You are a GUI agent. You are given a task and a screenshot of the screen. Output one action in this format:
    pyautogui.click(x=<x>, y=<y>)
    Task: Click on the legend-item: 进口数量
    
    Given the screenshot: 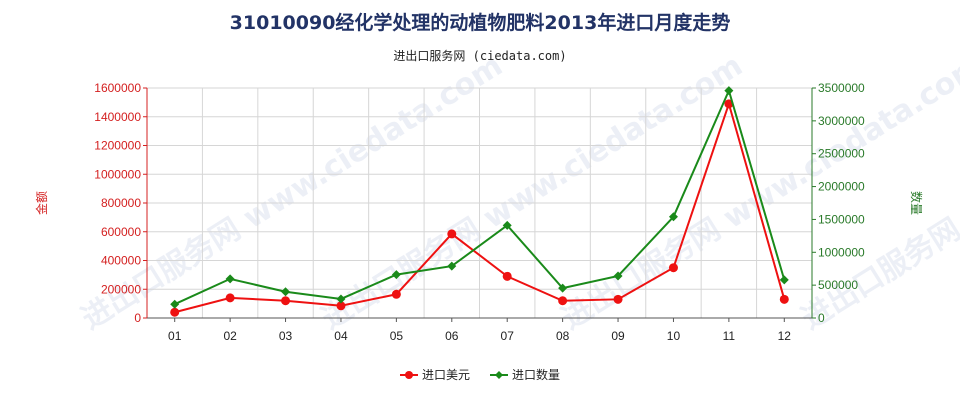 What is the action you would take?
    pyautogui.click(x=525, y=374)
    